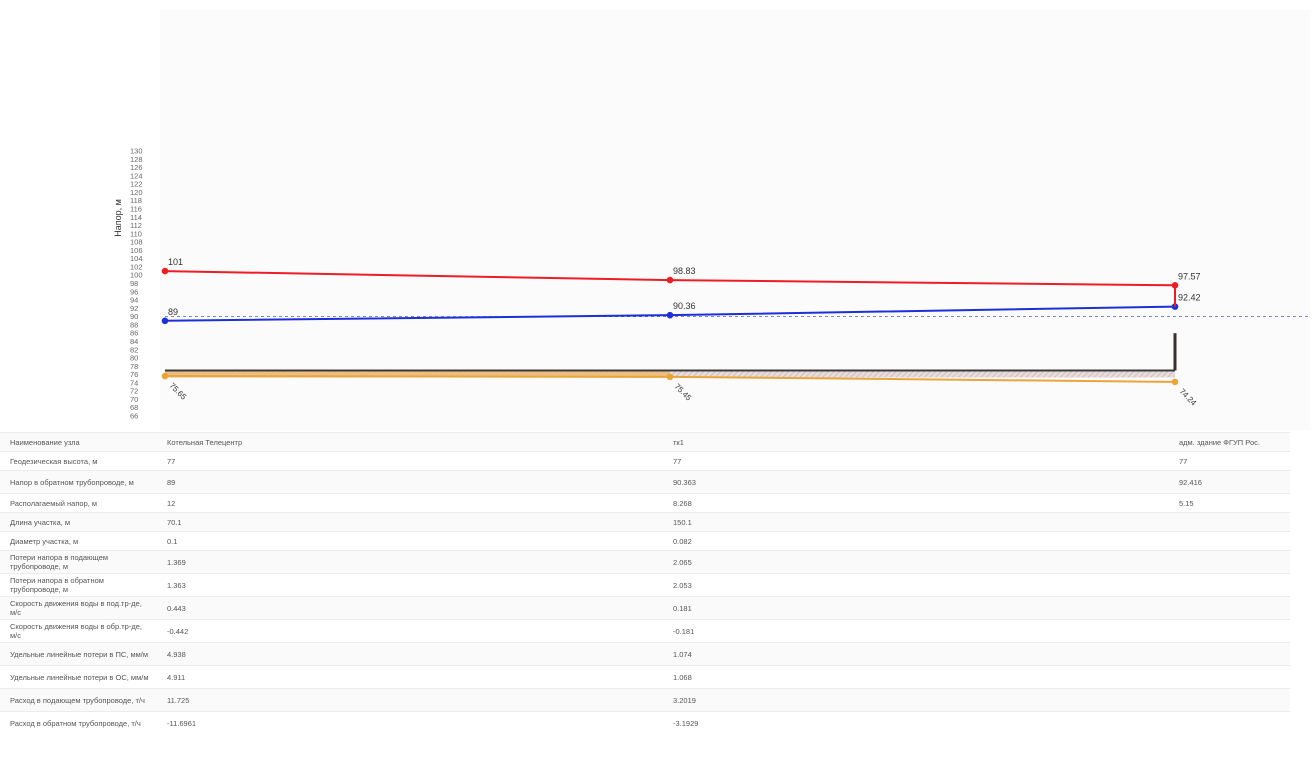  Describe the element at coordinates (78, 608) in the screenshot. I see `row-header: Скорость движения воды в под.тр-де, м/с` at that location.